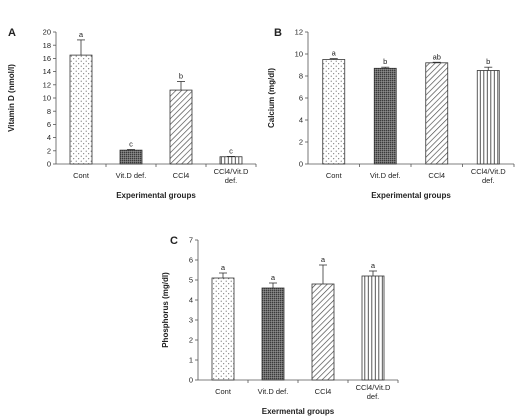 This screenshot has height=418, width=530. I want to click on y-tick-label: 20, so click(47, 32).